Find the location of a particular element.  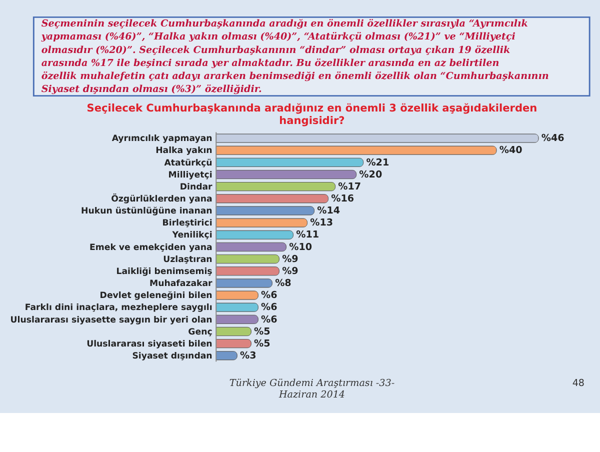

y-tick-label: Milliyetçi is located at coordinates (190, 175).